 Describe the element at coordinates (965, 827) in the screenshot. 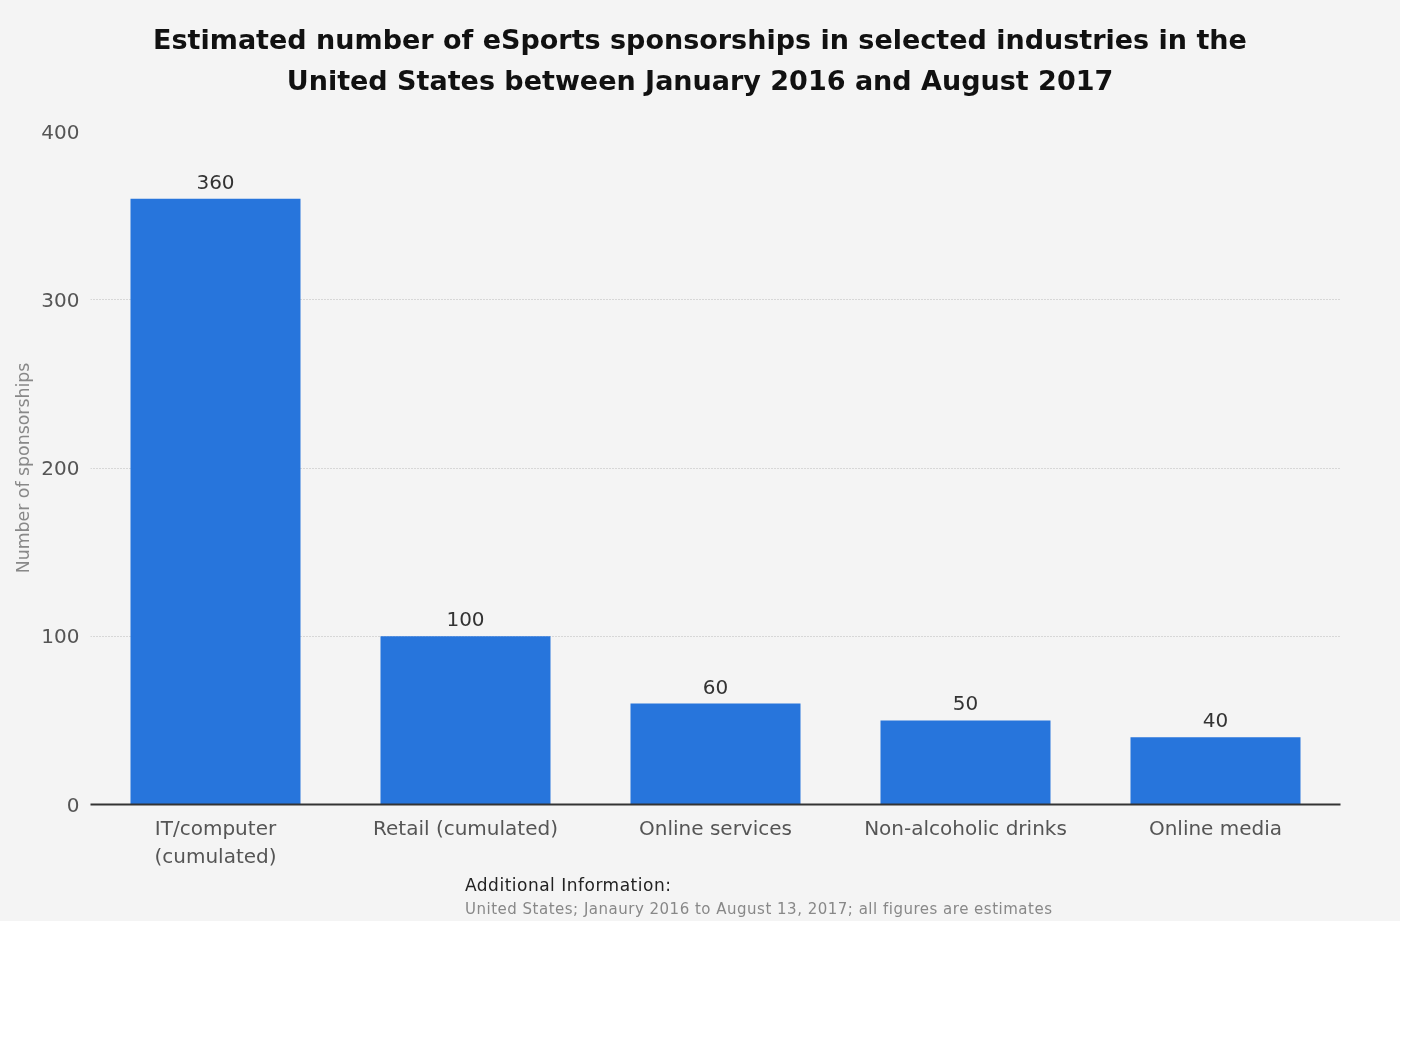

I see `x-tick-label: Non-alcoholic drinks` at that location.